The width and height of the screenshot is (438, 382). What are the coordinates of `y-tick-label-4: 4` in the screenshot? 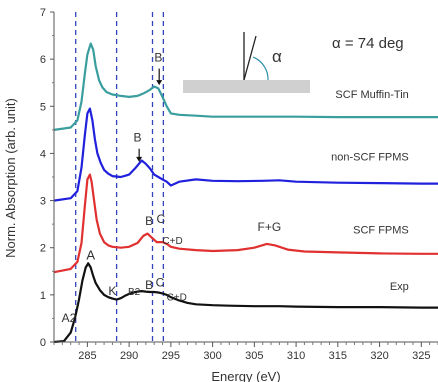 It's located at (43, 154).